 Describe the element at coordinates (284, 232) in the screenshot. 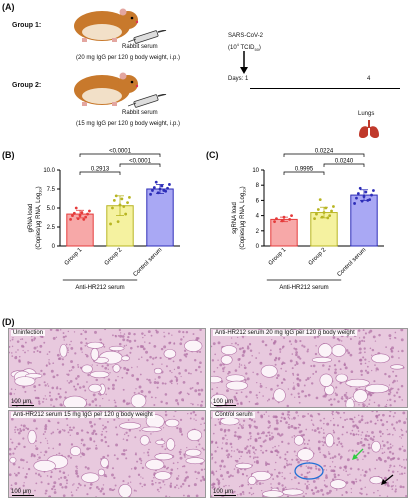

I see `chart-c-bar` at that location.